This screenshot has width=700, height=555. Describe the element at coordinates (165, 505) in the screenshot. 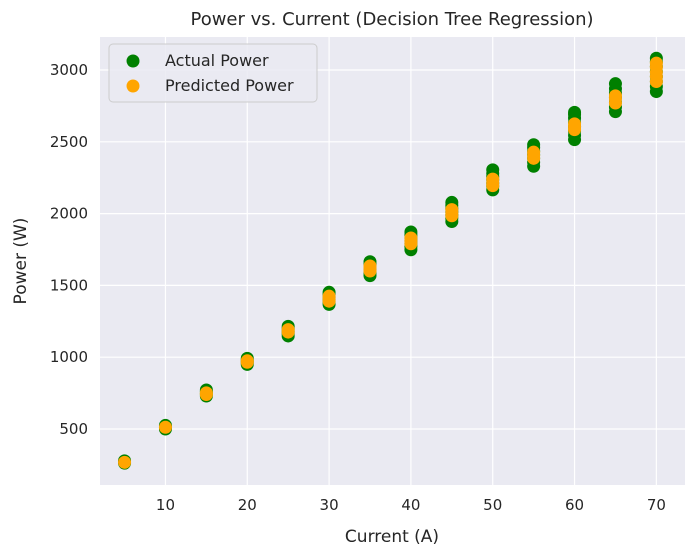

I see `x-tick-label: 10` at that location.